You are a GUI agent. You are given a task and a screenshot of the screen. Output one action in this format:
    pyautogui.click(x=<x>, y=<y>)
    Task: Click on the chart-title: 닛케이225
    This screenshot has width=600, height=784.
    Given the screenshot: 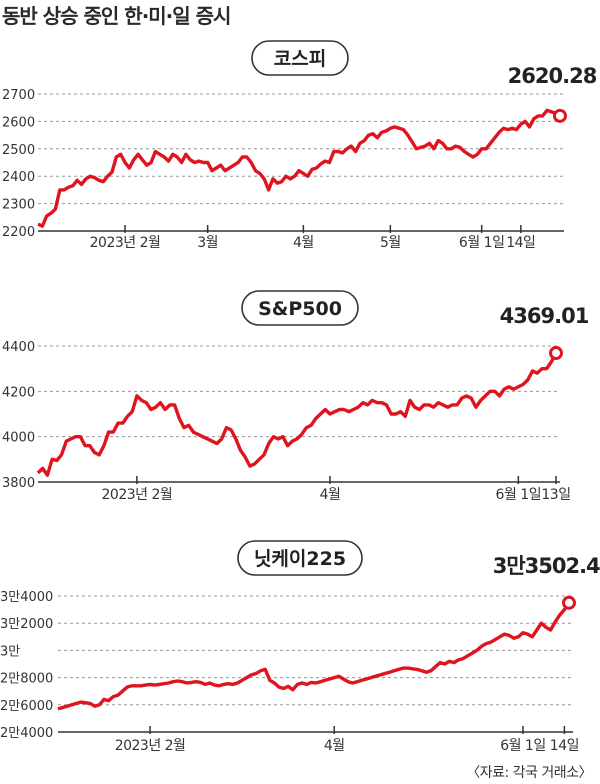 What is the action you would take?
    pyautogui.click(x=300, y=559)
    